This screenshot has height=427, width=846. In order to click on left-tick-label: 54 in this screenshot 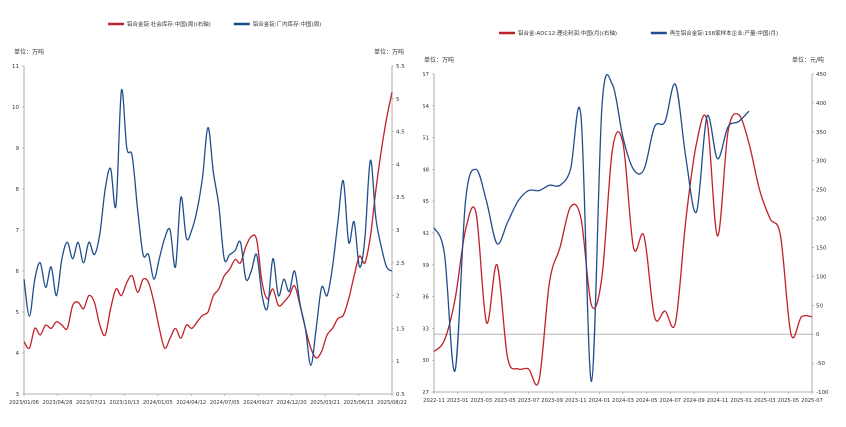, I will do `click(426, 107)`.